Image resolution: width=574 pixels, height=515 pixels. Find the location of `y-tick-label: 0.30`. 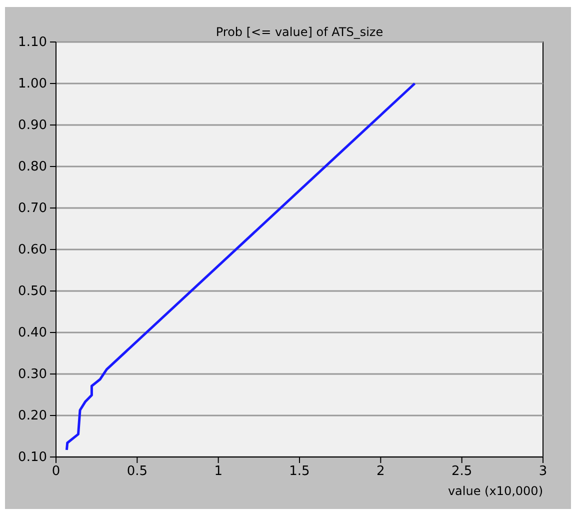

y-tick-label: 0.30 is located at coordinates (32, 374).